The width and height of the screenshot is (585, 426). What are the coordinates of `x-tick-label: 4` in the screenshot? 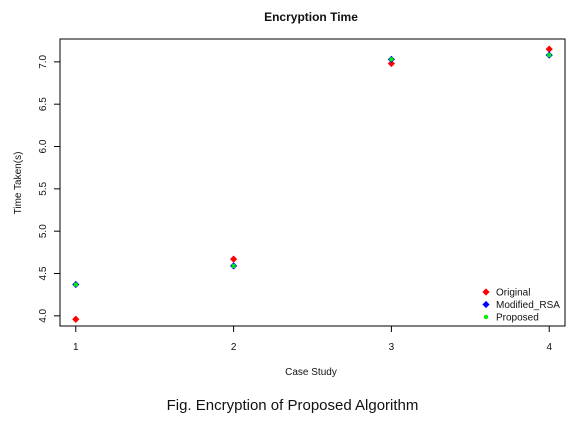 It's located at (549, 347).